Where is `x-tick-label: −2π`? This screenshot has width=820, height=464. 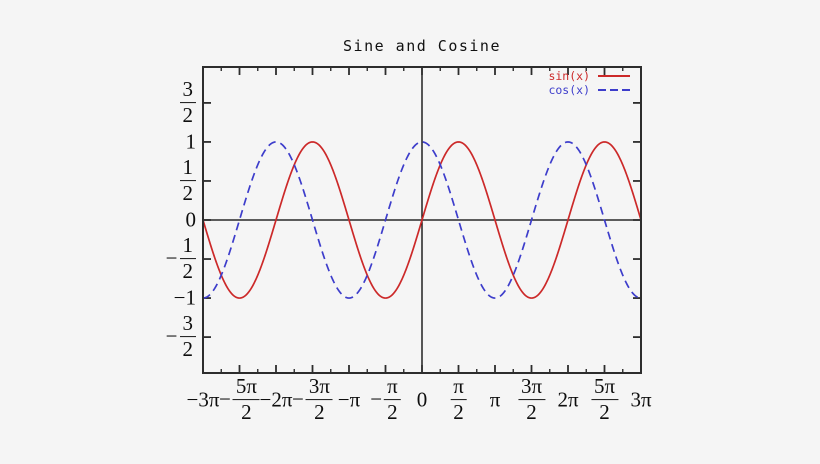
x-tick-label: −2π is located at coordinates (276, 399).